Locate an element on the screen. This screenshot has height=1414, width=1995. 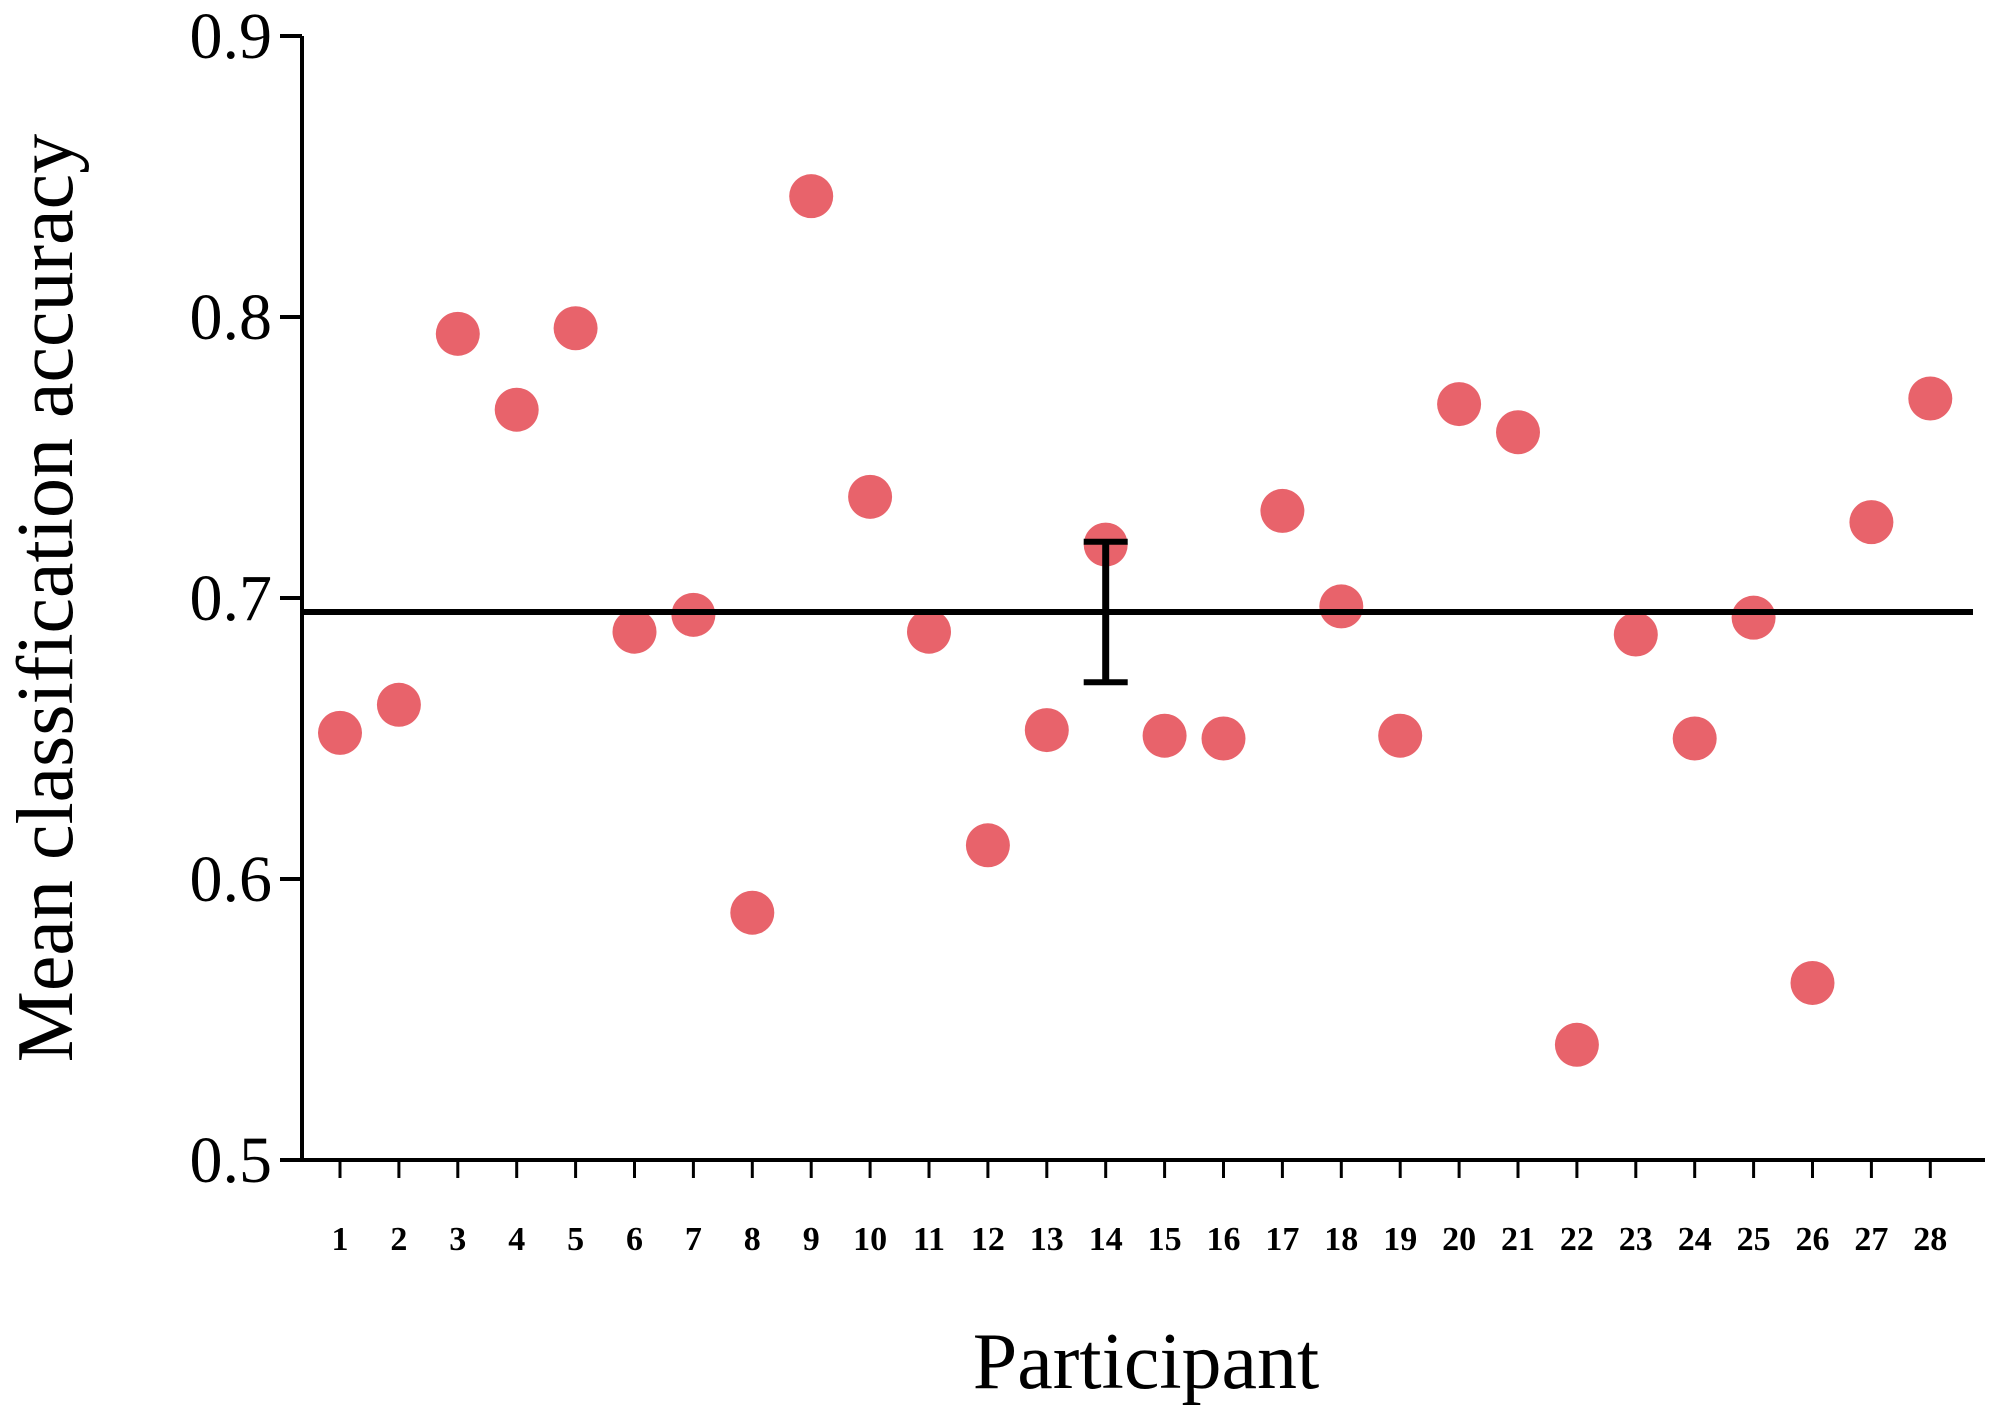
x-tick-label: 22 is located at coordinates (1577, 1239).